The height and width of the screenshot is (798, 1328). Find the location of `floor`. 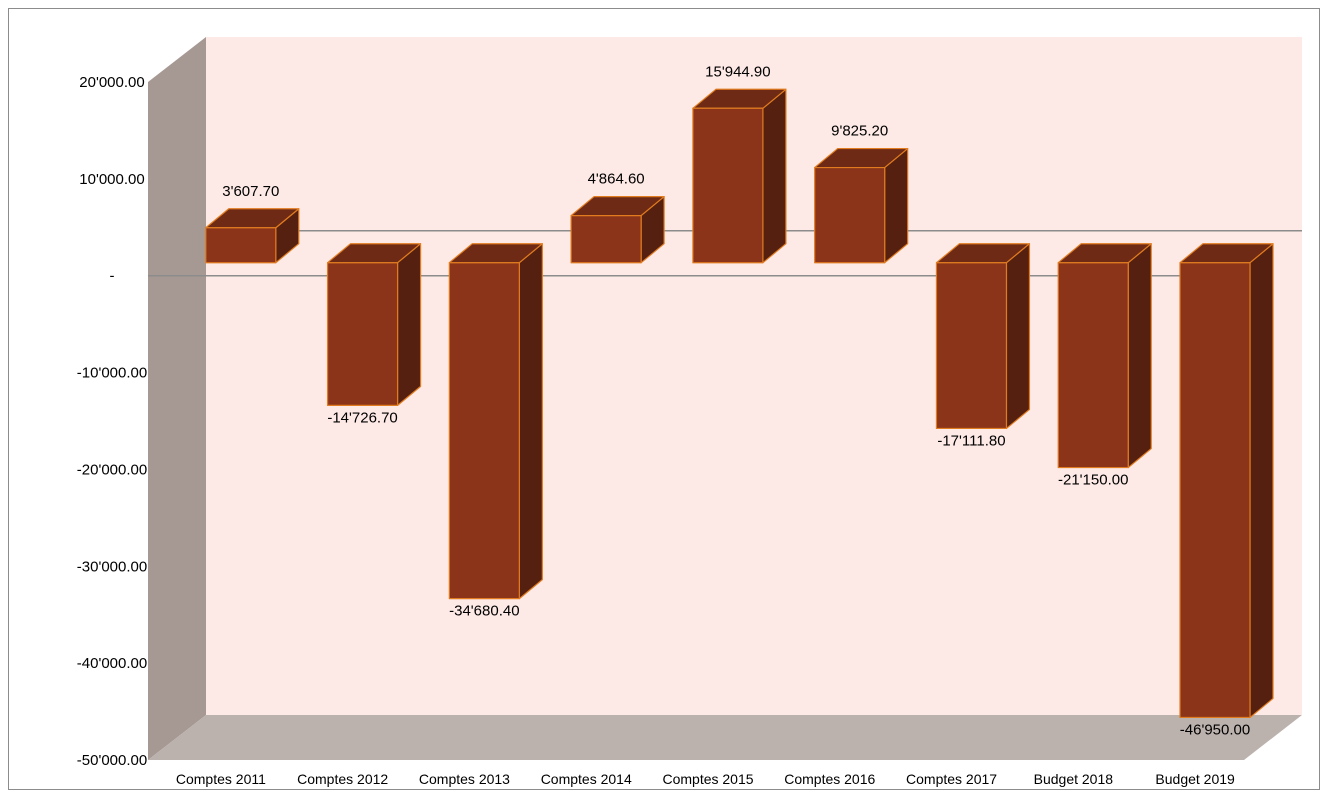

floor is located at coordinates (725, 737).